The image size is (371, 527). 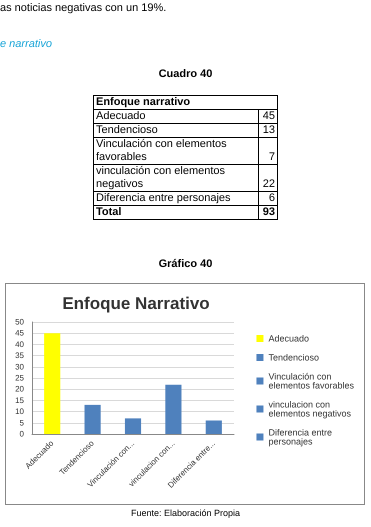 What do you see at coordinates (268, 151) in the screenshot?
I see `data-label: 7` at bounding box center [268, 151].